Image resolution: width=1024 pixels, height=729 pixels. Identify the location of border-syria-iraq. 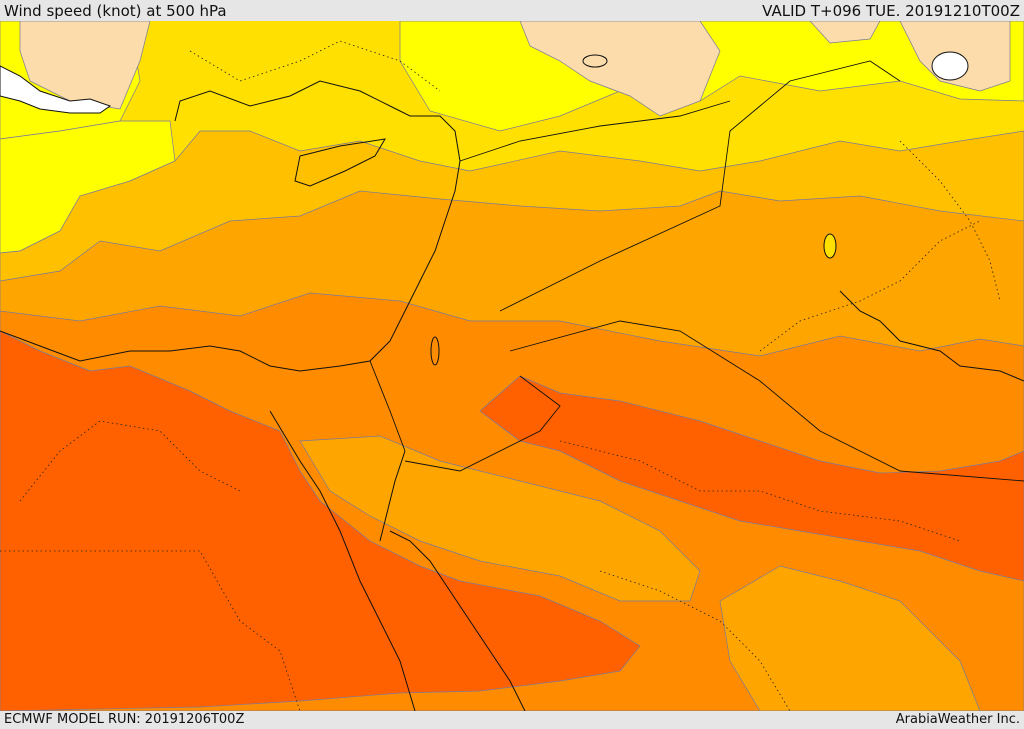
(700, 186).